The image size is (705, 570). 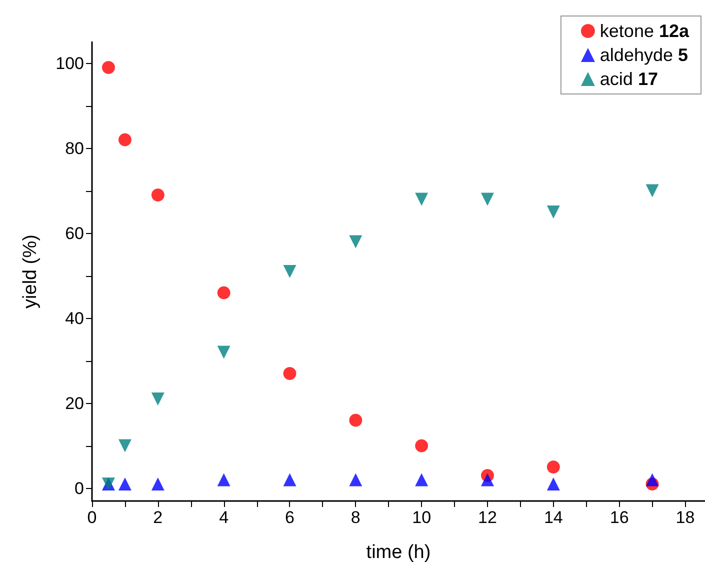 I want to click on y-tick-label: 60, so click(x=74, y=233).